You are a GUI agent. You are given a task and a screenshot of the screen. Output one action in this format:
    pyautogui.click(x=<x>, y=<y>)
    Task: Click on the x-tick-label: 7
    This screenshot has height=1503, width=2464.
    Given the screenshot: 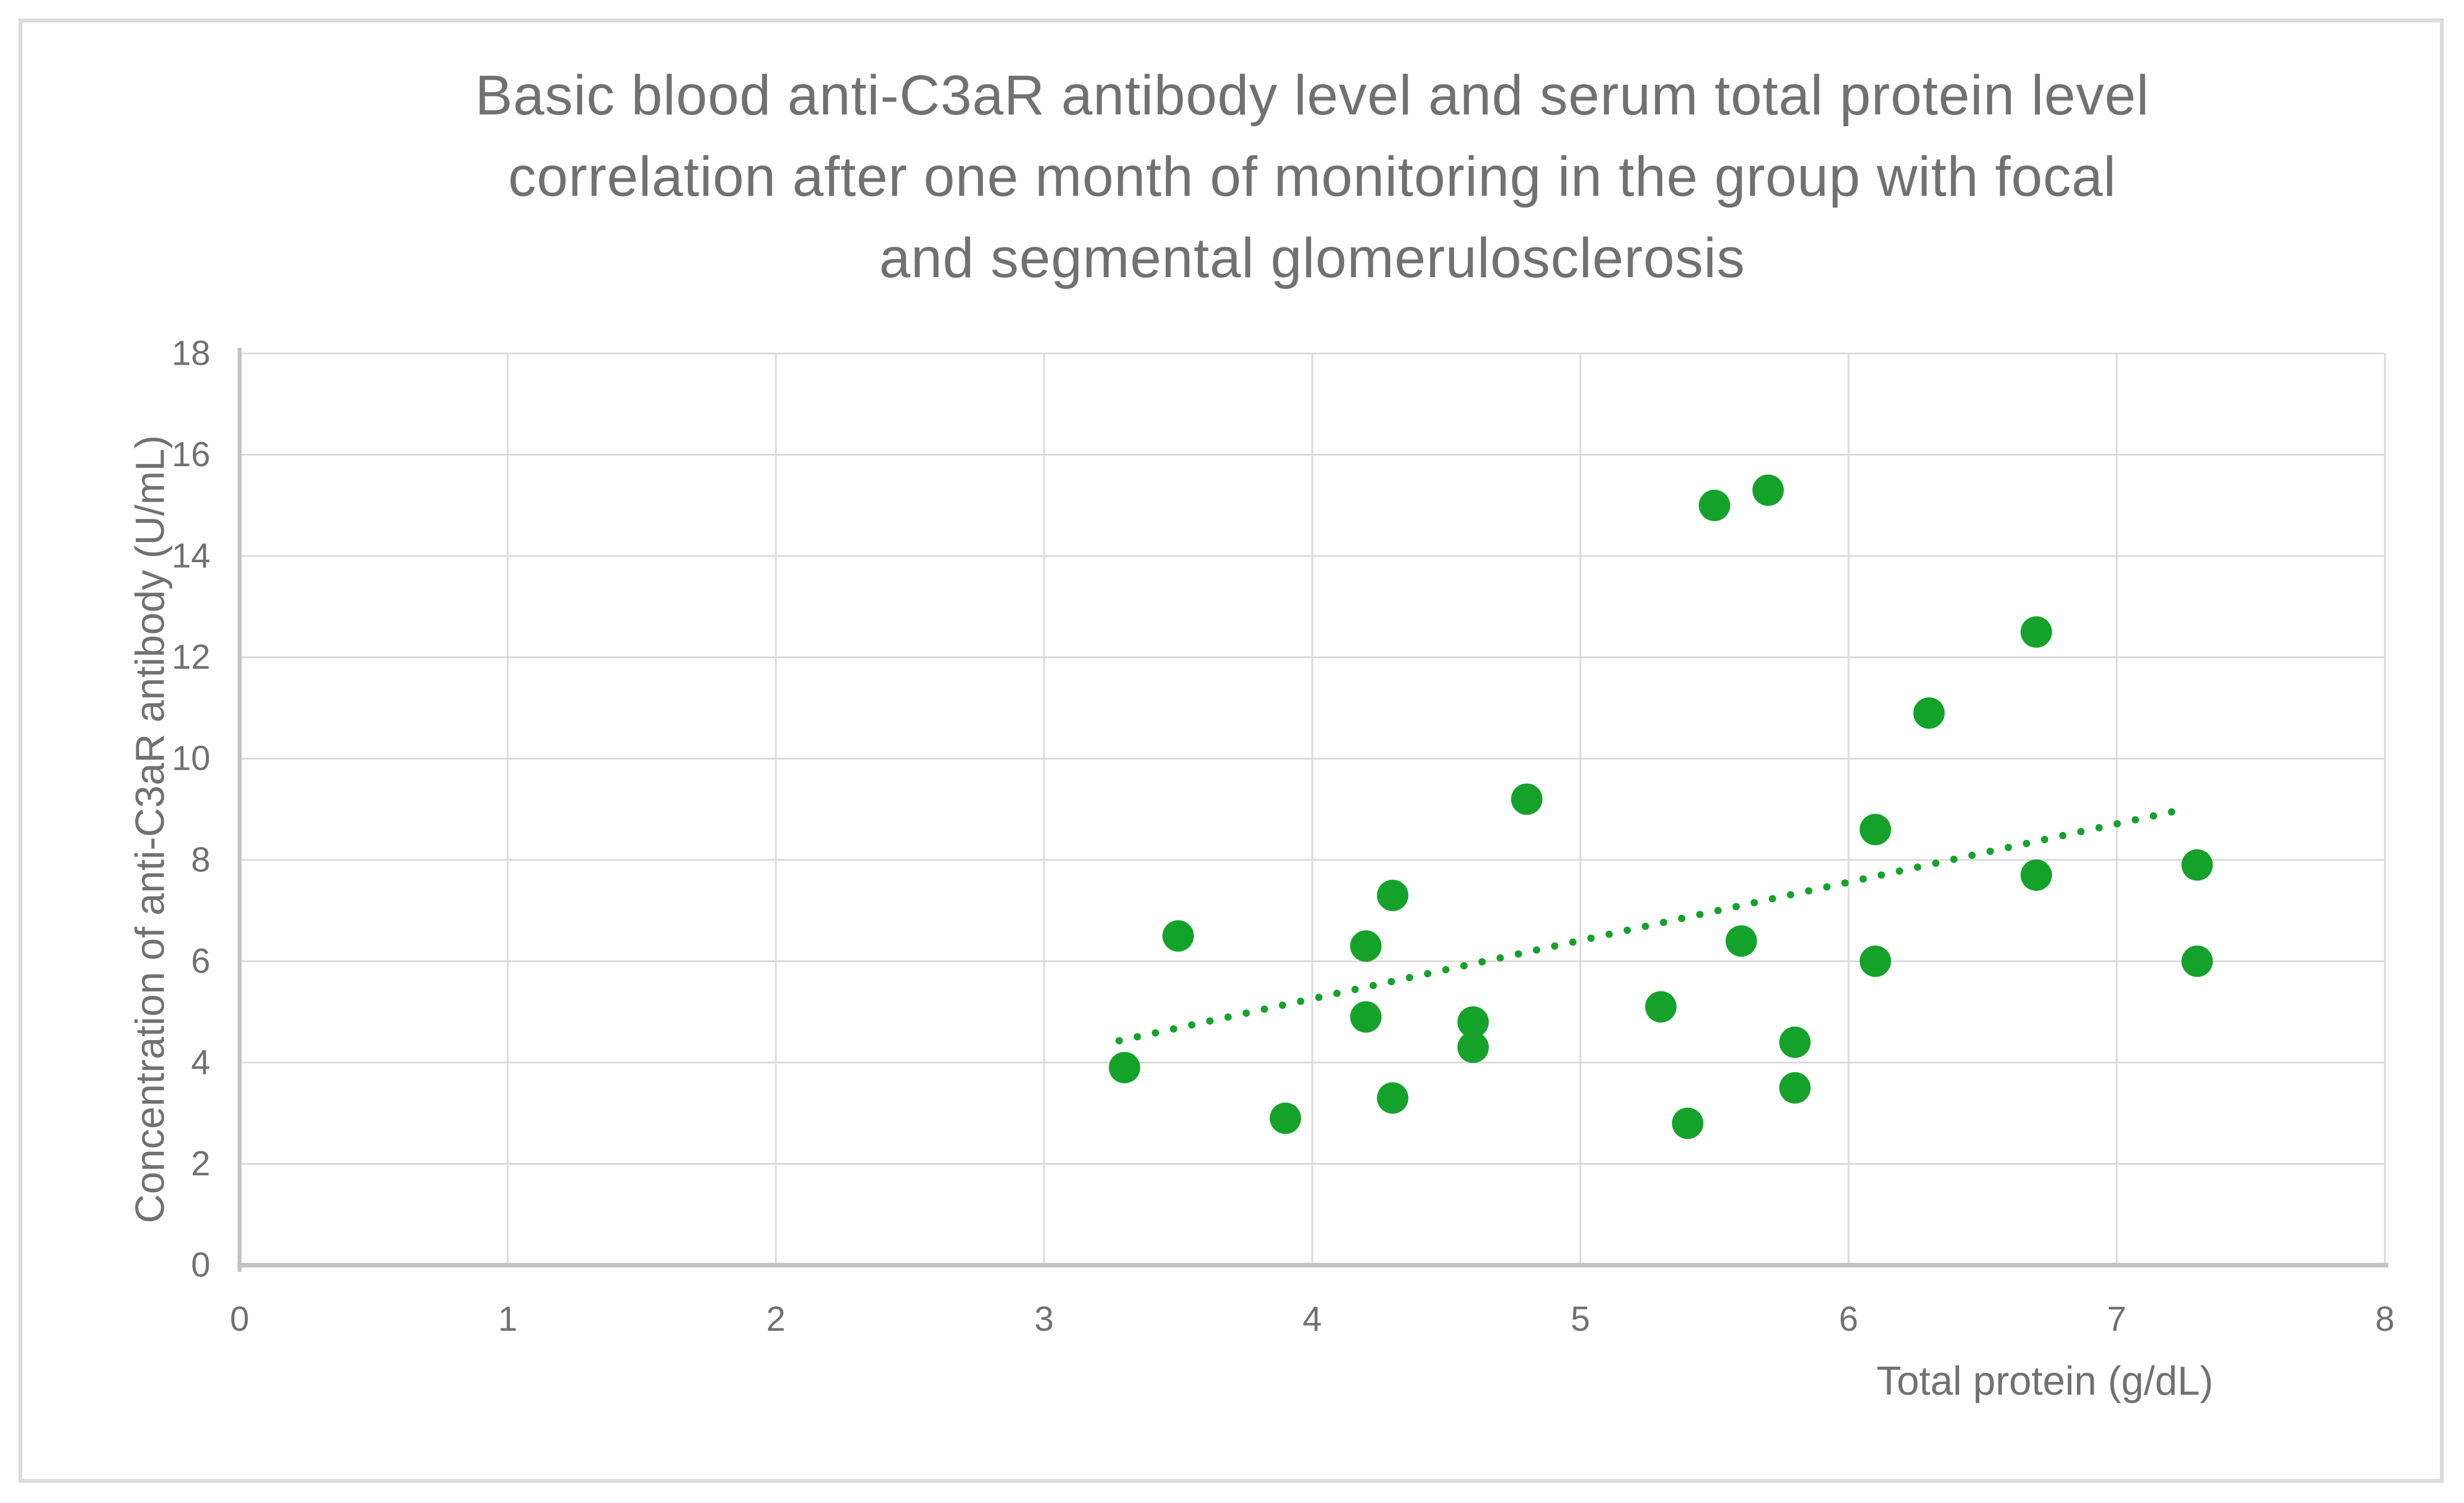 What is the action you would take?
    pyautogui.click(x=2117, y=1320)
    